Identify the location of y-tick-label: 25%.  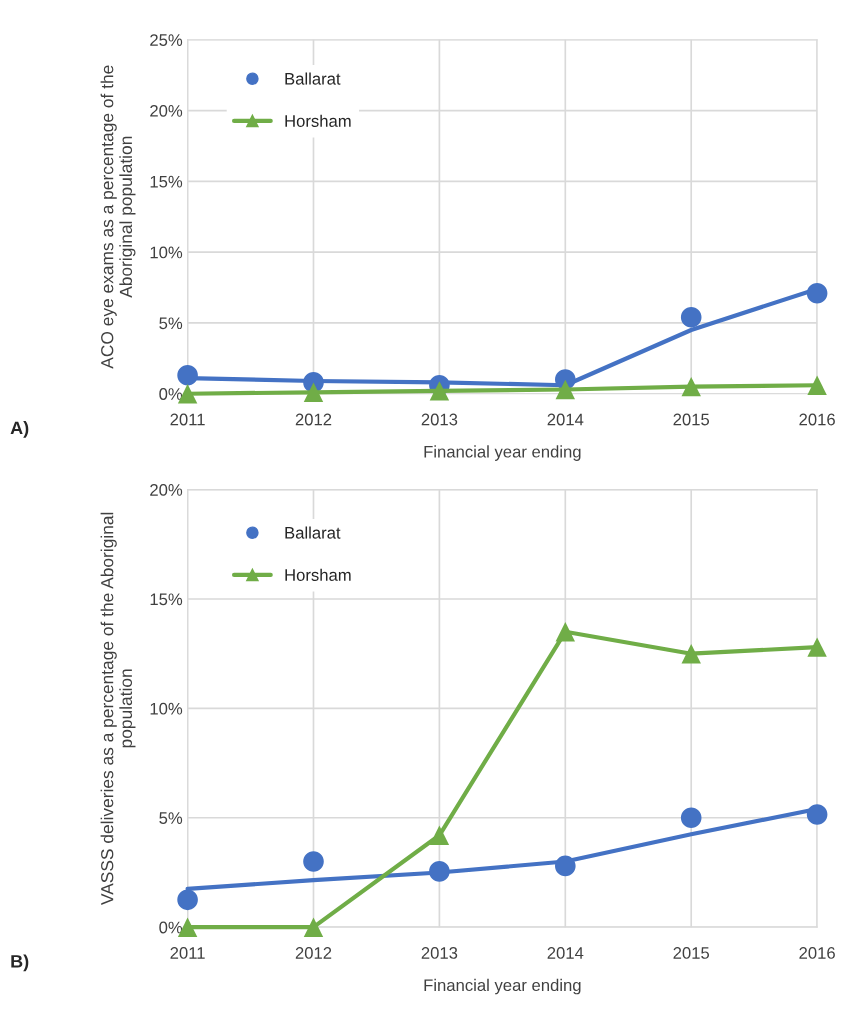
(166, 40).